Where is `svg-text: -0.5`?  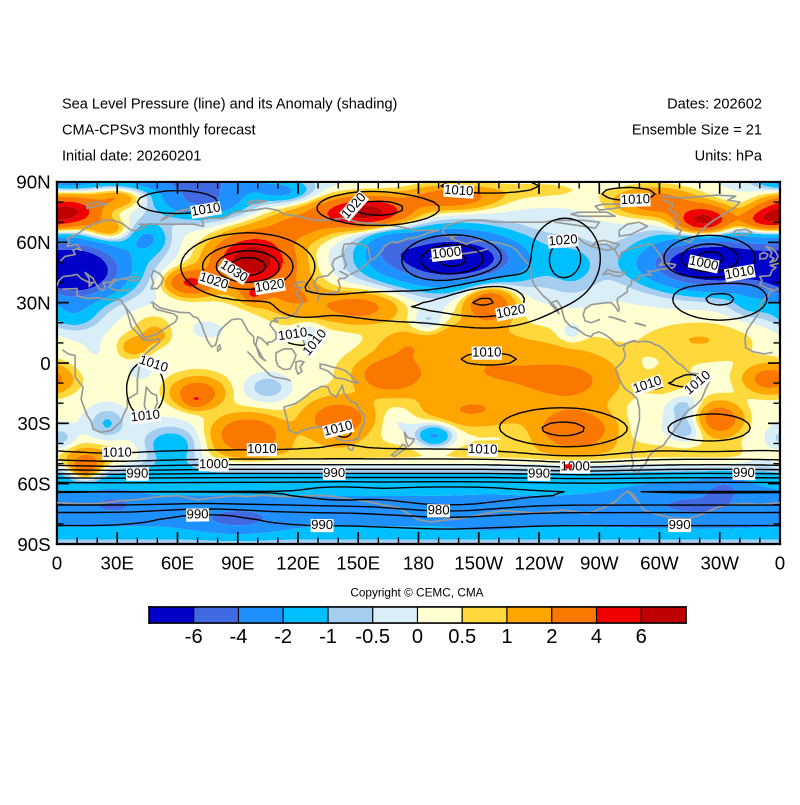
svg-text: -0.5 is located at coordinates (372, 637).